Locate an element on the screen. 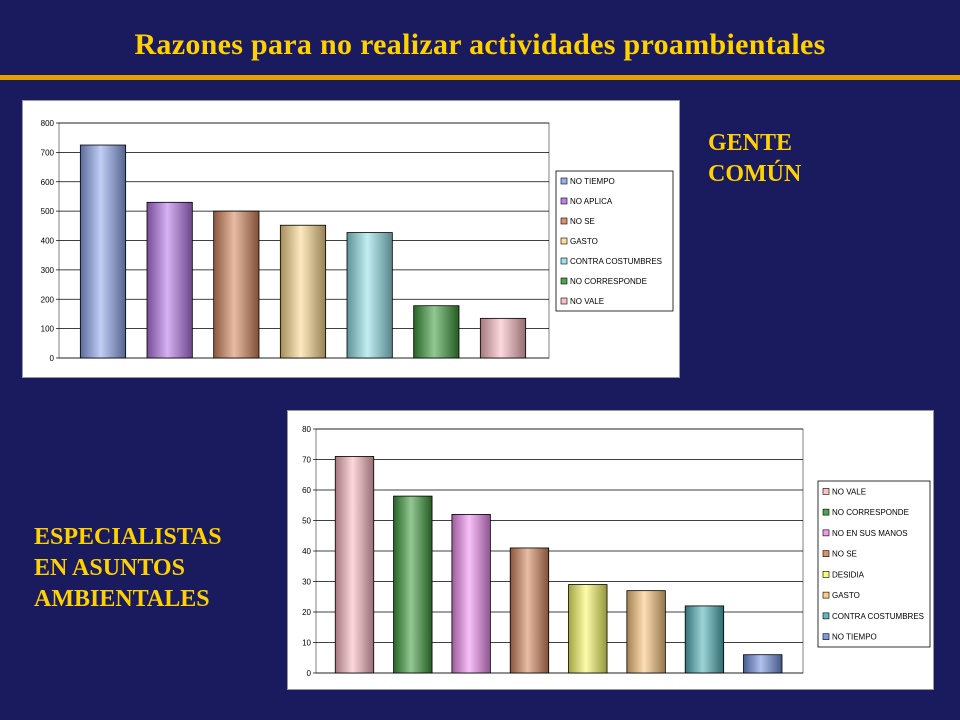  y-tick-label: 100 is located at coordinates (48, 329).